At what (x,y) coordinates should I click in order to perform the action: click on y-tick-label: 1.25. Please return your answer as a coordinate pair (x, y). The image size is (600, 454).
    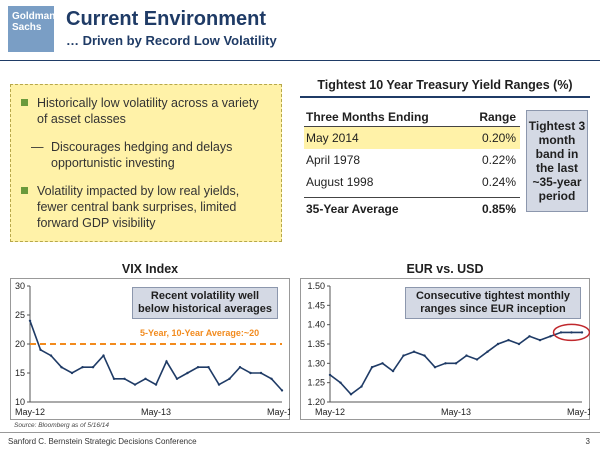
    Looking at the image, I should click on (316, 383).